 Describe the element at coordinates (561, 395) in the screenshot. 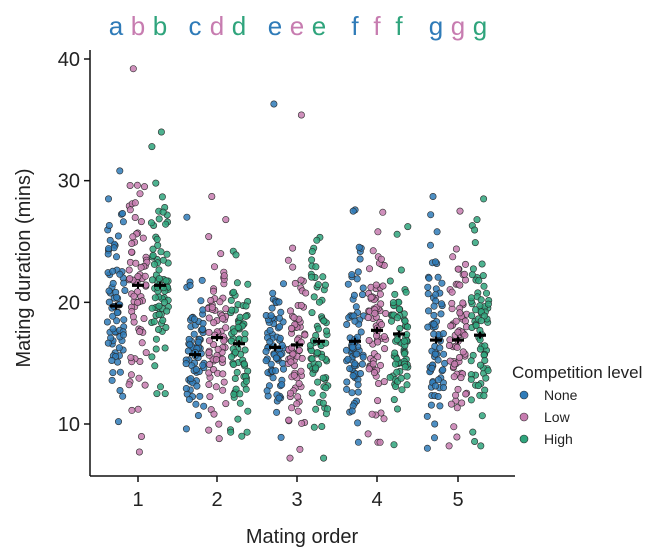

I see `legend-label: None` at that location.